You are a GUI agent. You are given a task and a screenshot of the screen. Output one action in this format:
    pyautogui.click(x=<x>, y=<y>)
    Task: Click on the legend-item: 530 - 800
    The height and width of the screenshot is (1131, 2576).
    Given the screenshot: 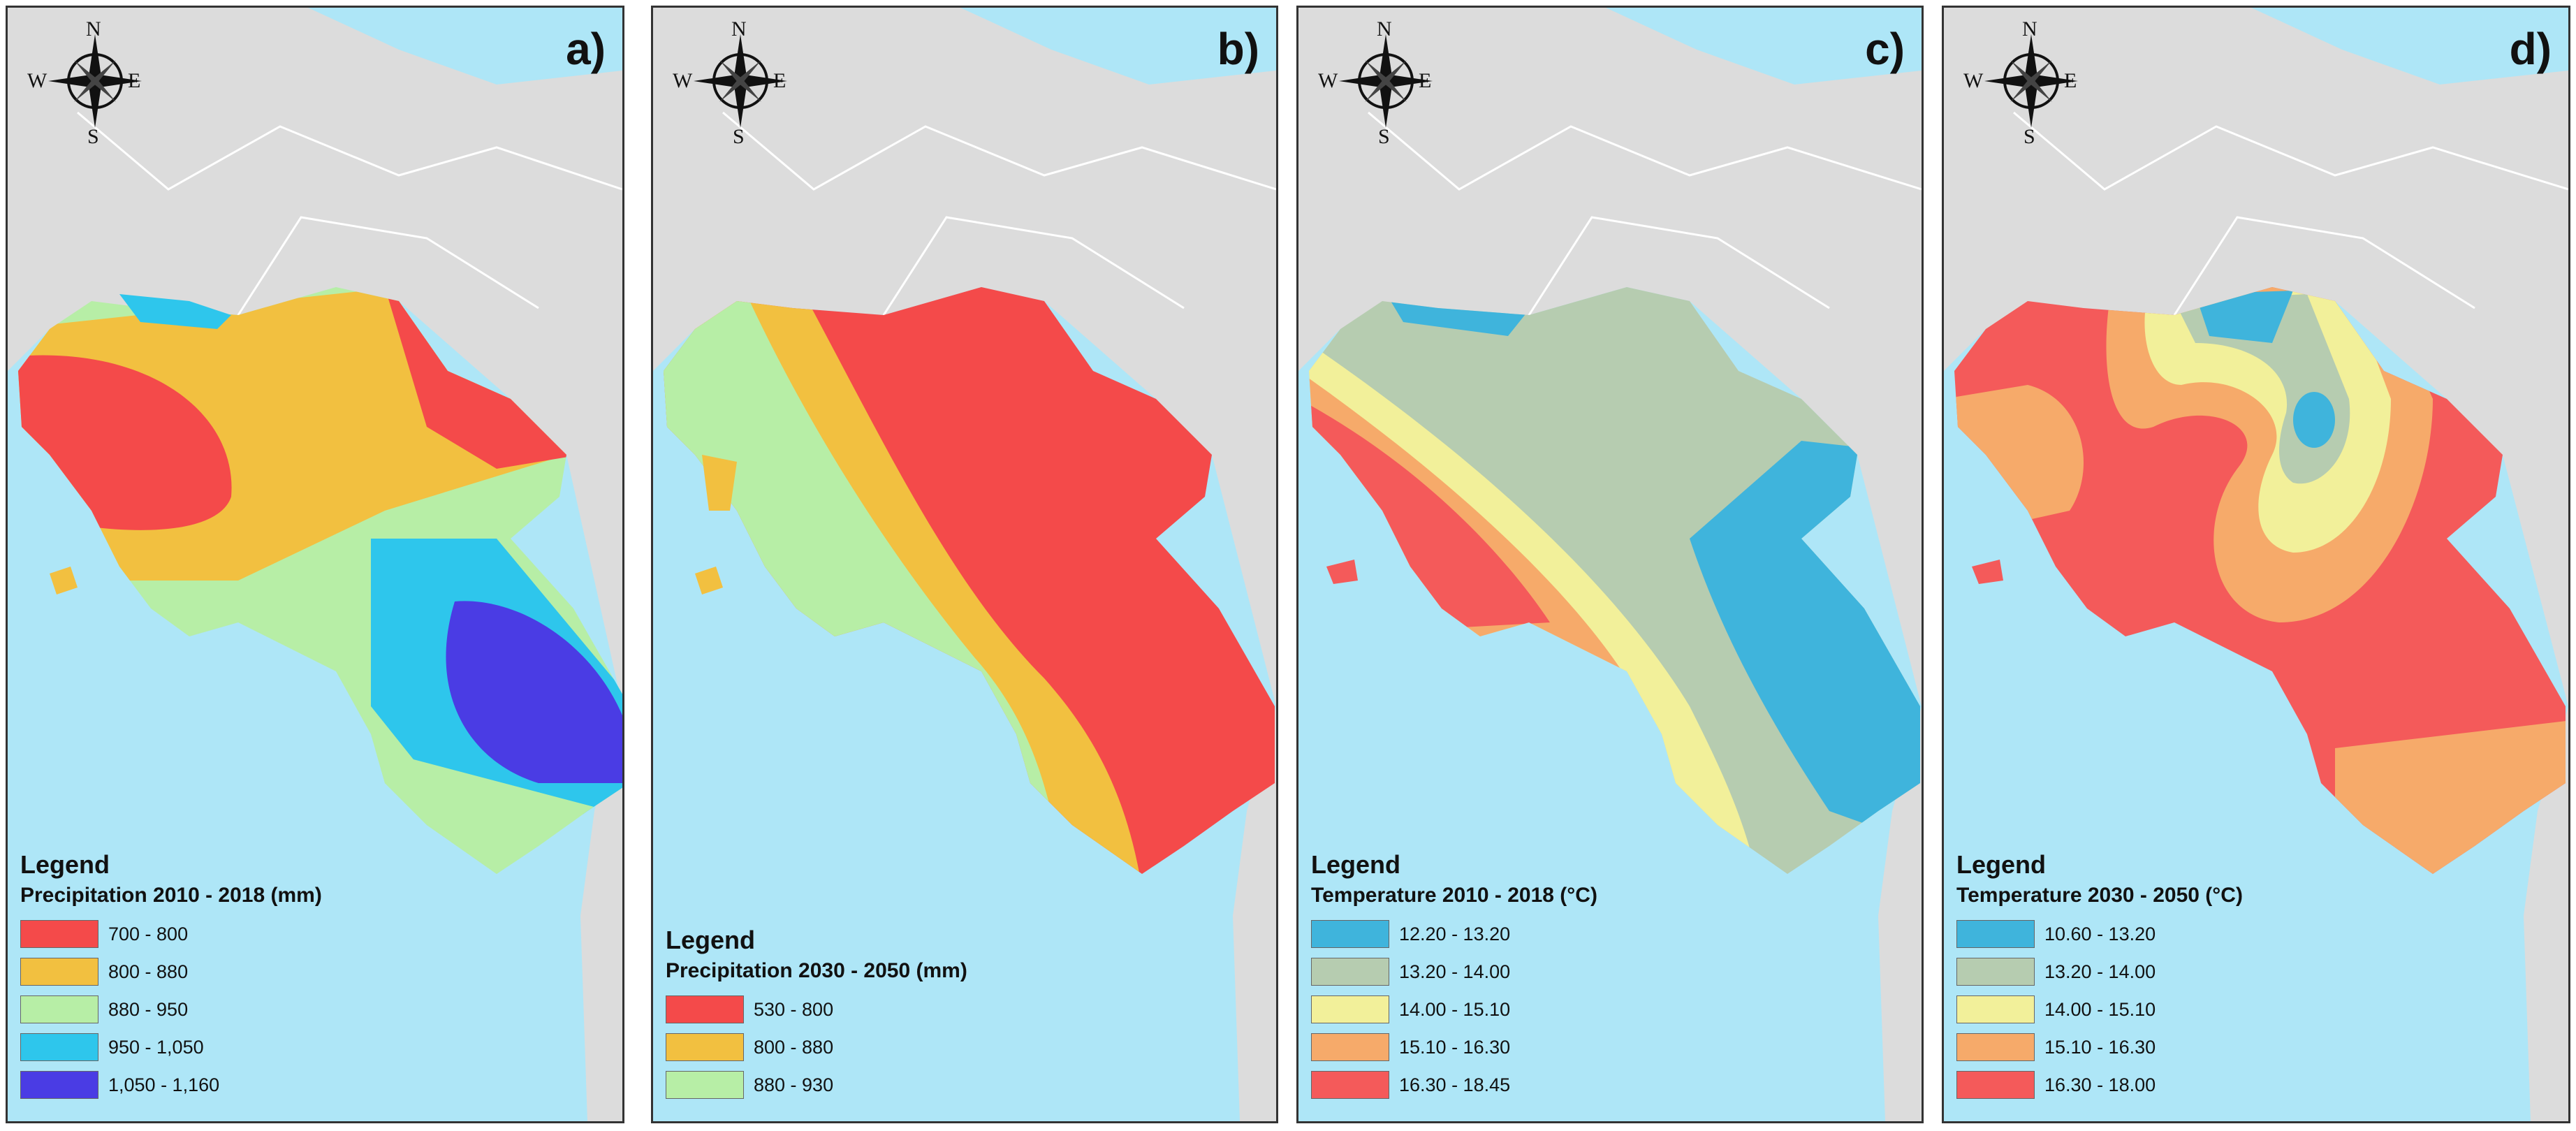 What is the action you would take?
    pyautogui.click(x=817, y=1009)
    